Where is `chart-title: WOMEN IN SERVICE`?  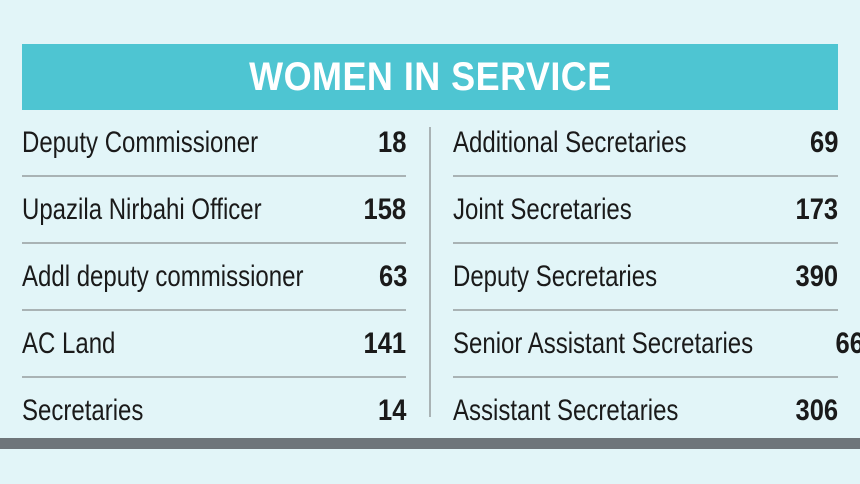 chart-title: WOMEN IN SERVICE is located at coordinates (430, 76).